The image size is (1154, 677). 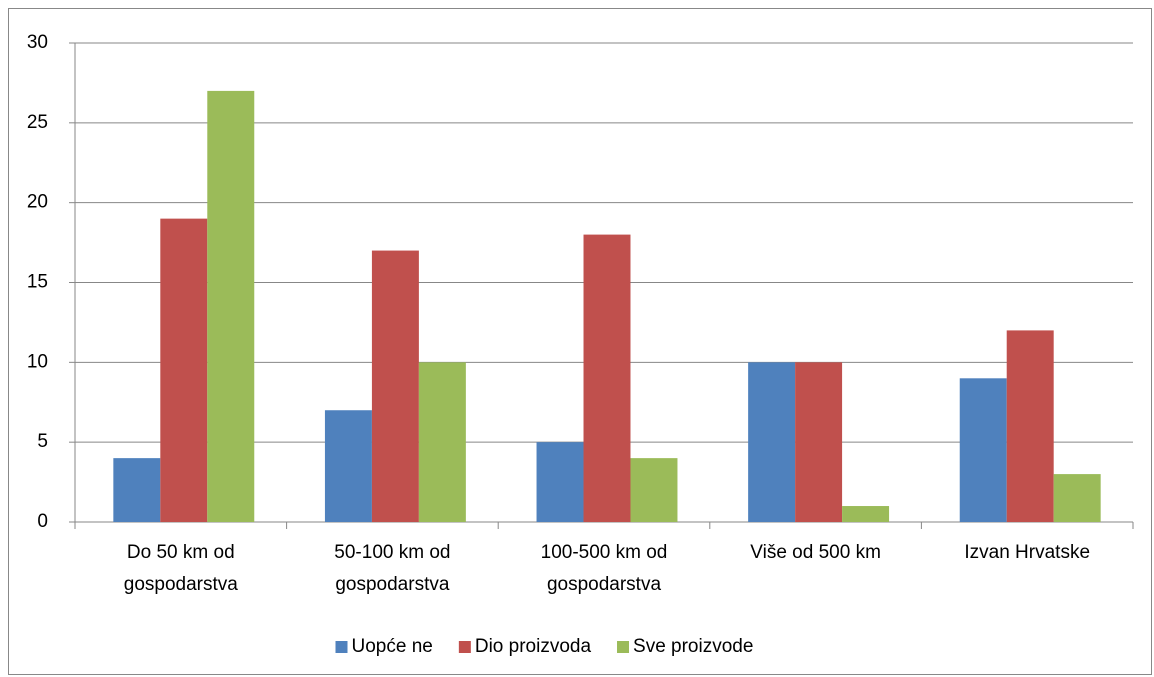 What do you see at coordinates (37, 42) in the screenshot?
I see `y-tick-label: 30` at bounding box center [37, 42].